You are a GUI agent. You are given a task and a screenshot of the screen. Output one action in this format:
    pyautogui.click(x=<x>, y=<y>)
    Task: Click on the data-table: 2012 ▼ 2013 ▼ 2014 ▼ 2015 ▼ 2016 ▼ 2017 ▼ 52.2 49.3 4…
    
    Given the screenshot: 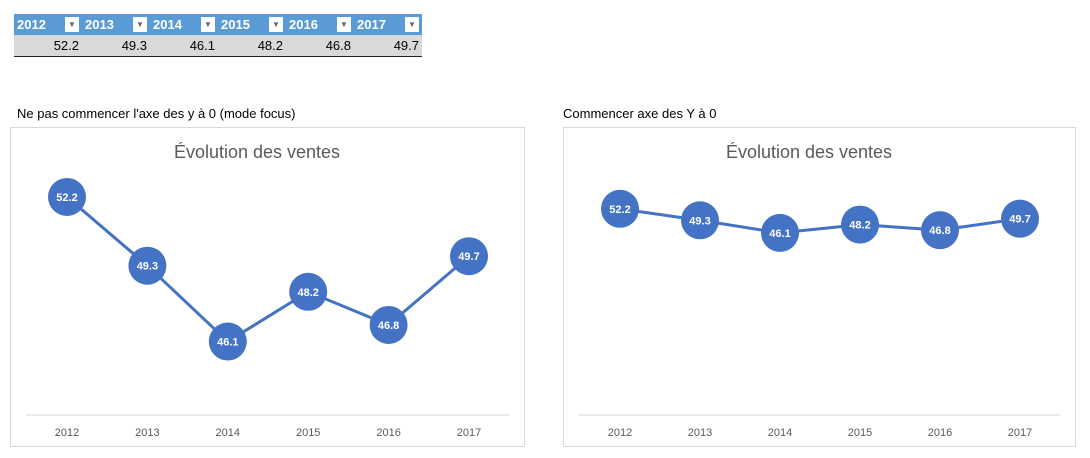 What is the action you would take?
    pyautogui.click(x=218, y=35)
    